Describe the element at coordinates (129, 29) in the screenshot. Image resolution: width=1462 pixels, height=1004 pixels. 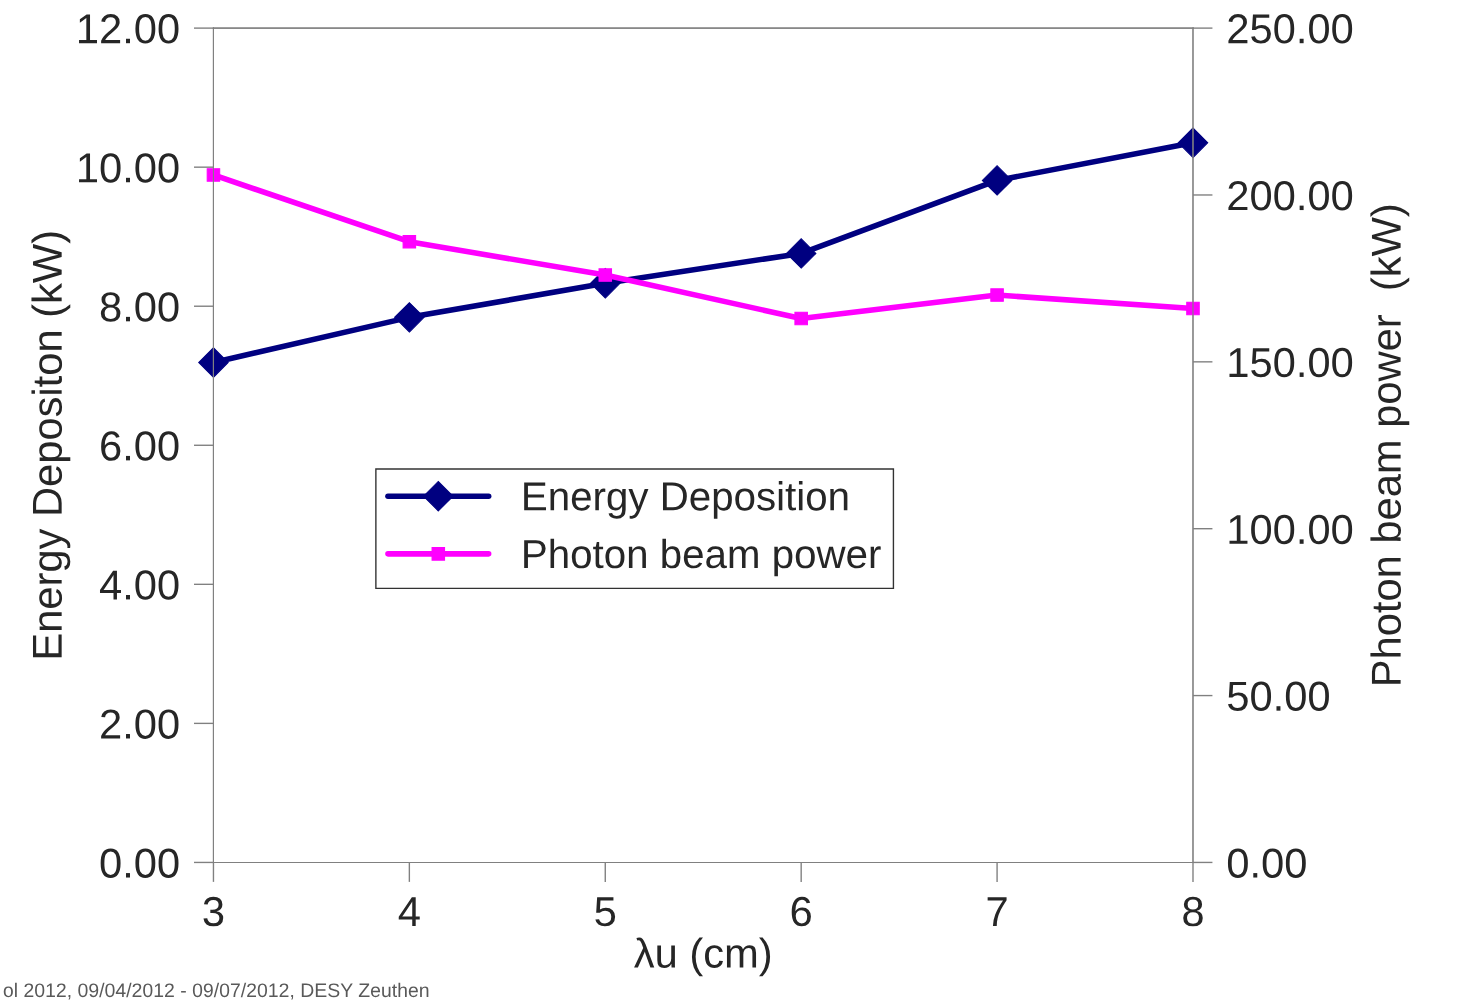
I see `y-tick-label: 12.00` at that location.